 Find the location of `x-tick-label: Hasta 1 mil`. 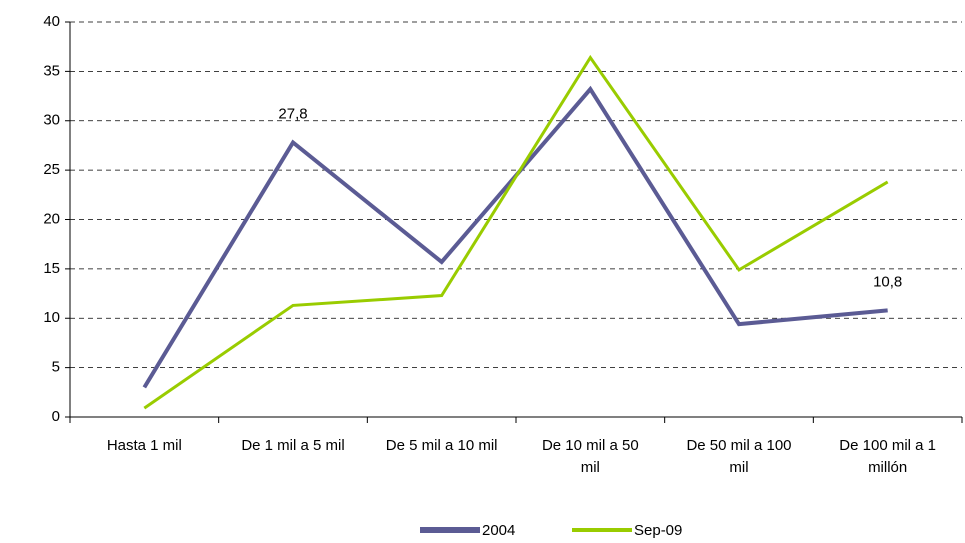

x-tick-label: Hasta 1 mil is located at coordinates (144, 445).